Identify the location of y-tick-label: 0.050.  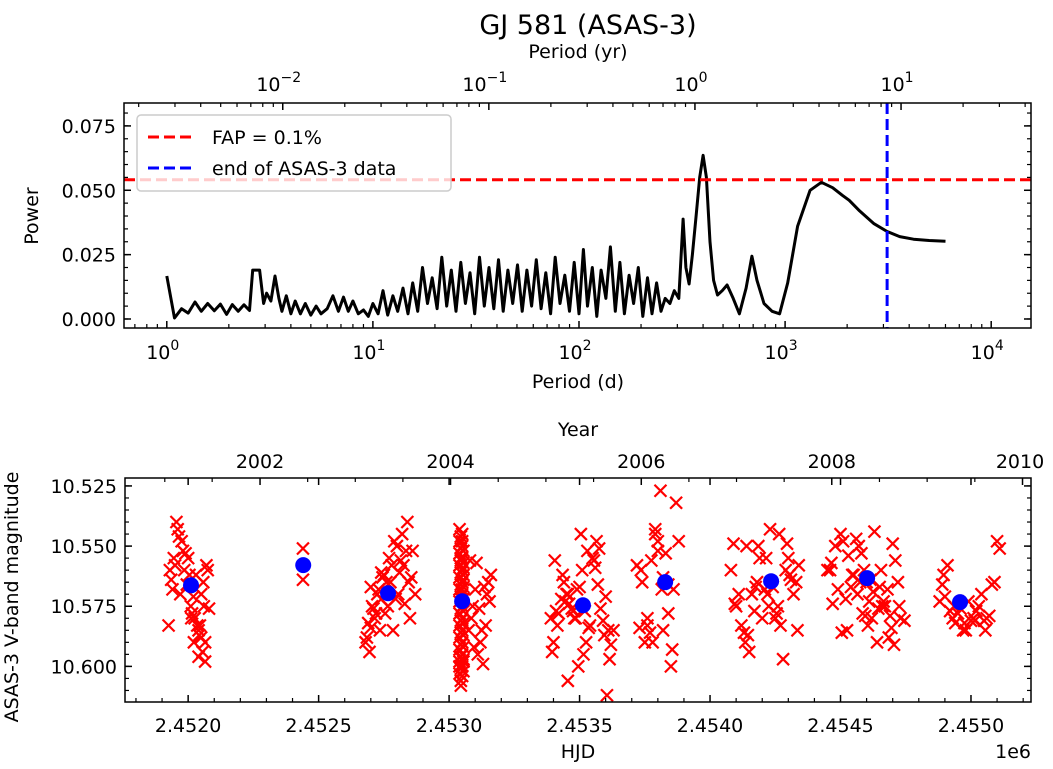
(89, 191).